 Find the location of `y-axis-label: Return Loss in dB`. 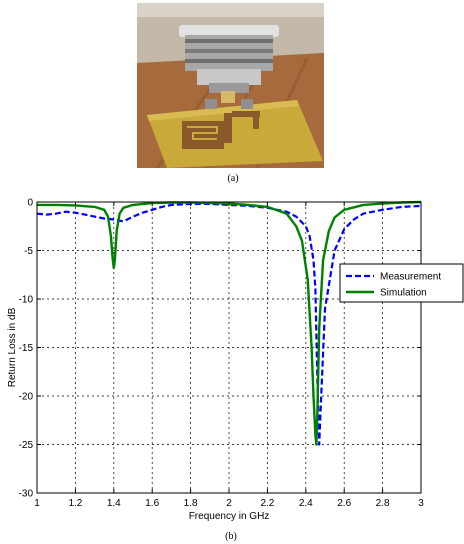

y-axis-label: Return Loss in dB is located at coordinates (12, 347).